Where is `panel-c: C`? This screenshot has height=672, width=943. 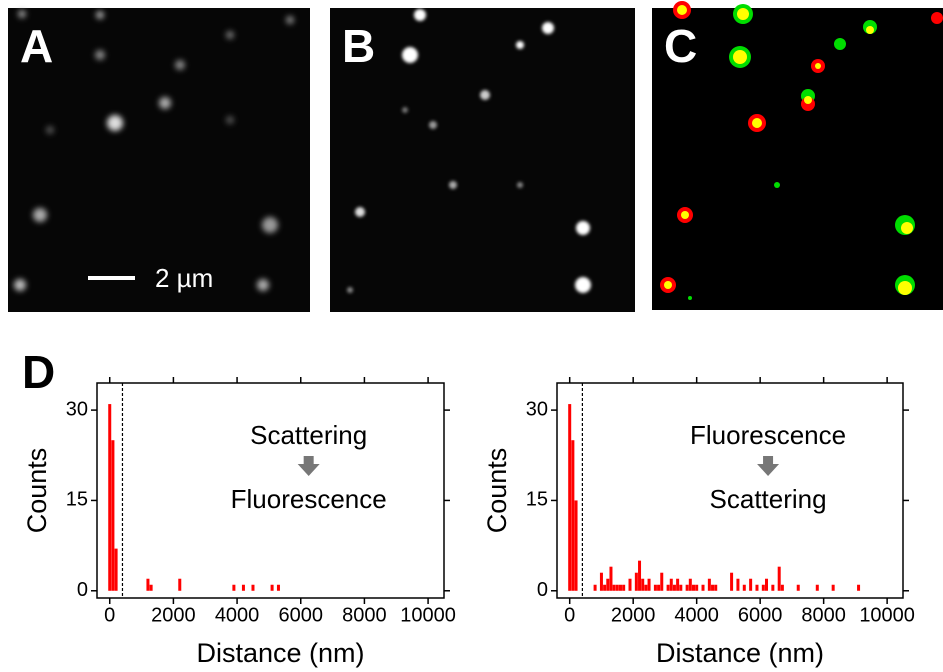 panel-c: C is located at coordinates (797, 155).